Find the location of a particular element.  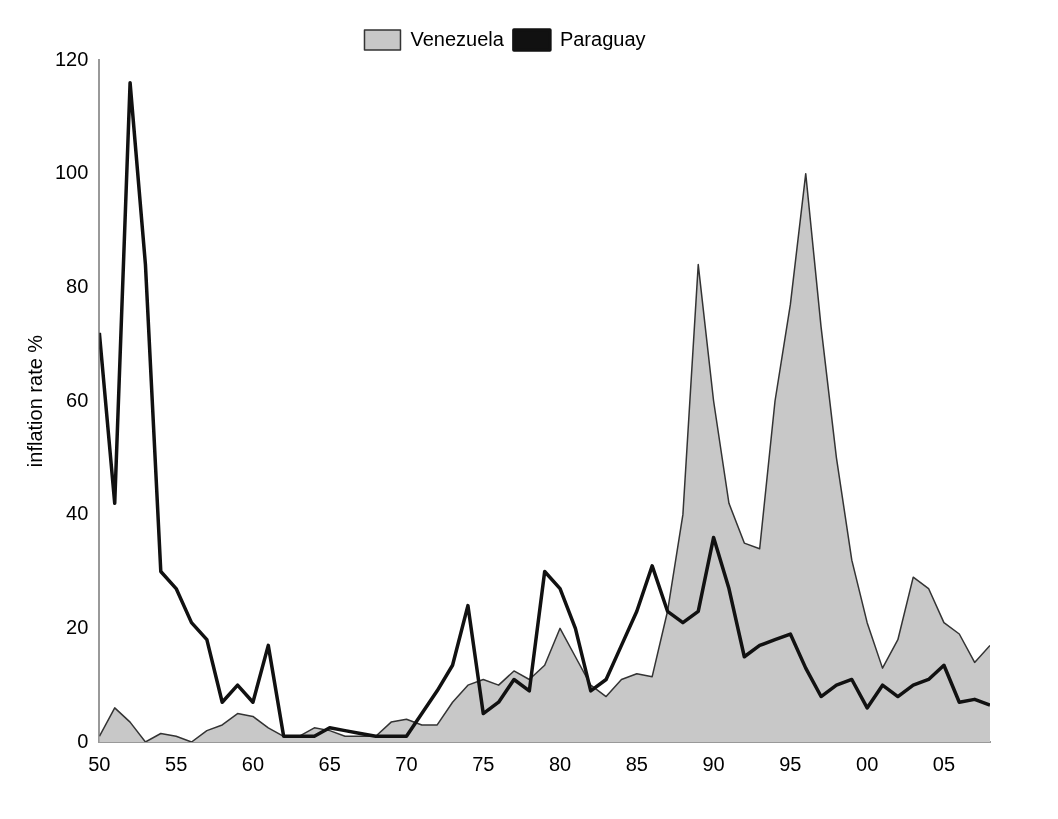

x-tick-label: 55 is located at coordinates (176, 763).